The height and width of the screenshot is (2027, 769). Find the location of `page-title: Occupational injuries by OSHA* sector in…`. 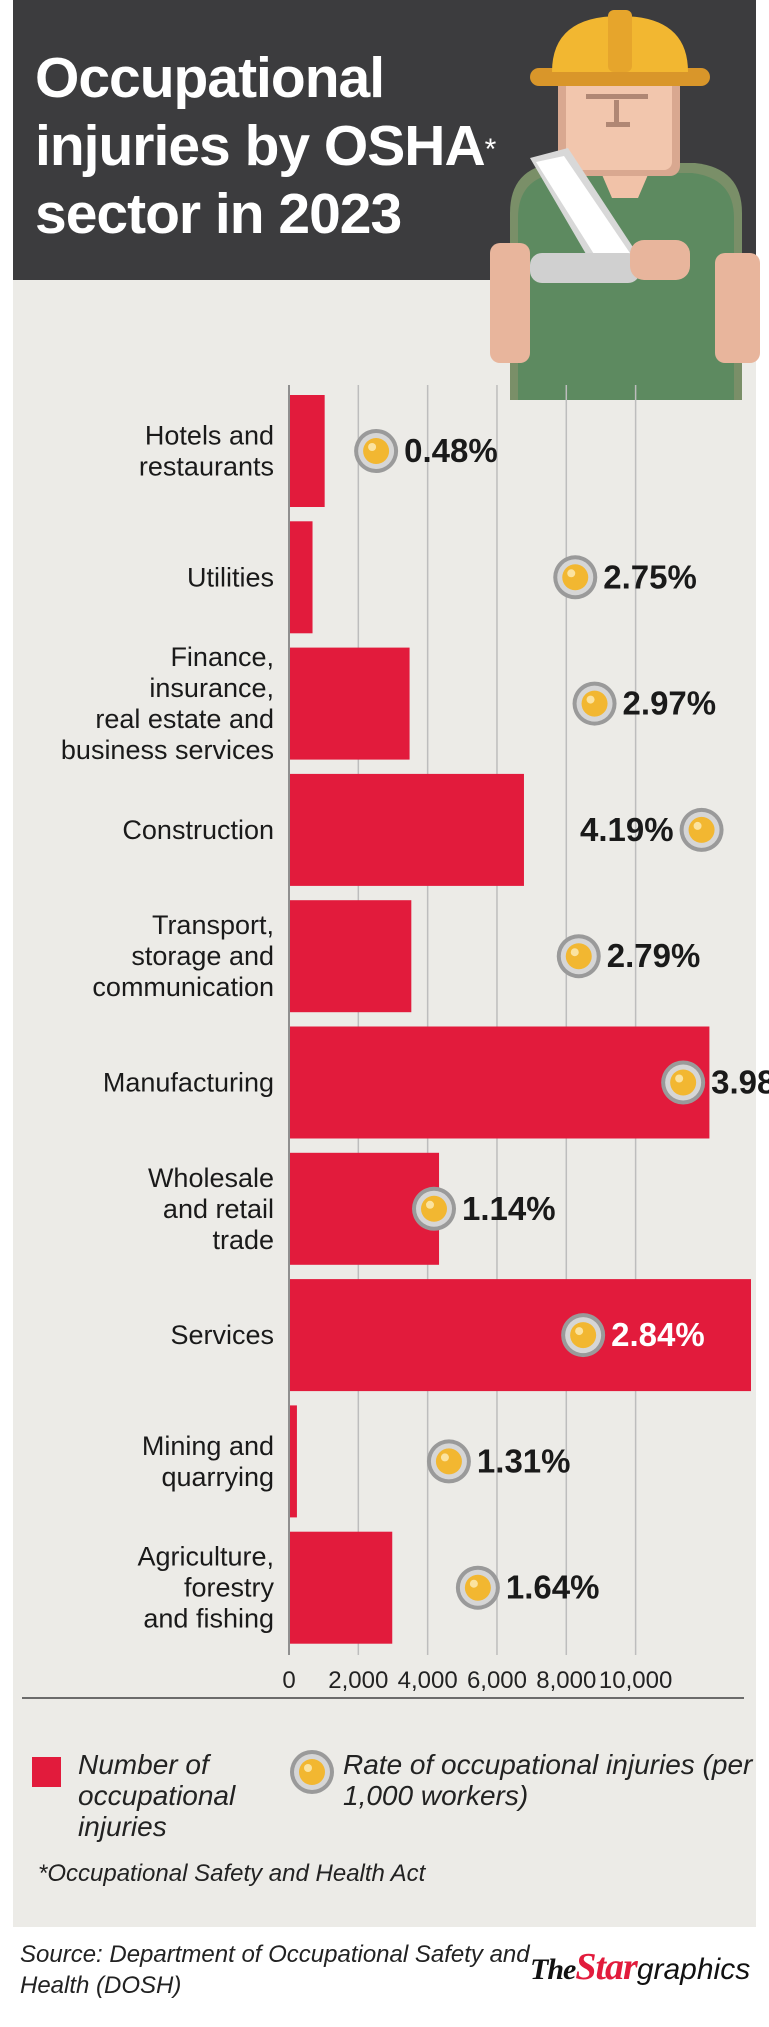

page-title: Occupational injuries by OSHA* sector in… is located at coordinates (266, 146).